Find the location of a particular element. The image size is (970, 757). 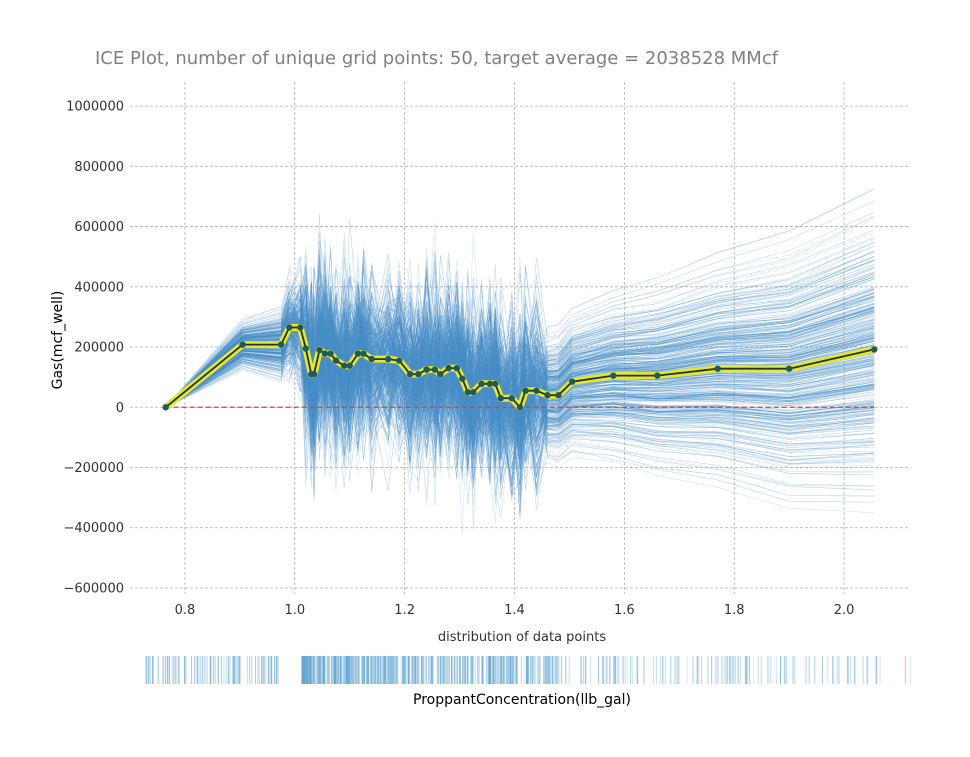

y-tick-label: −600000 is located at coordinates (93, 588).